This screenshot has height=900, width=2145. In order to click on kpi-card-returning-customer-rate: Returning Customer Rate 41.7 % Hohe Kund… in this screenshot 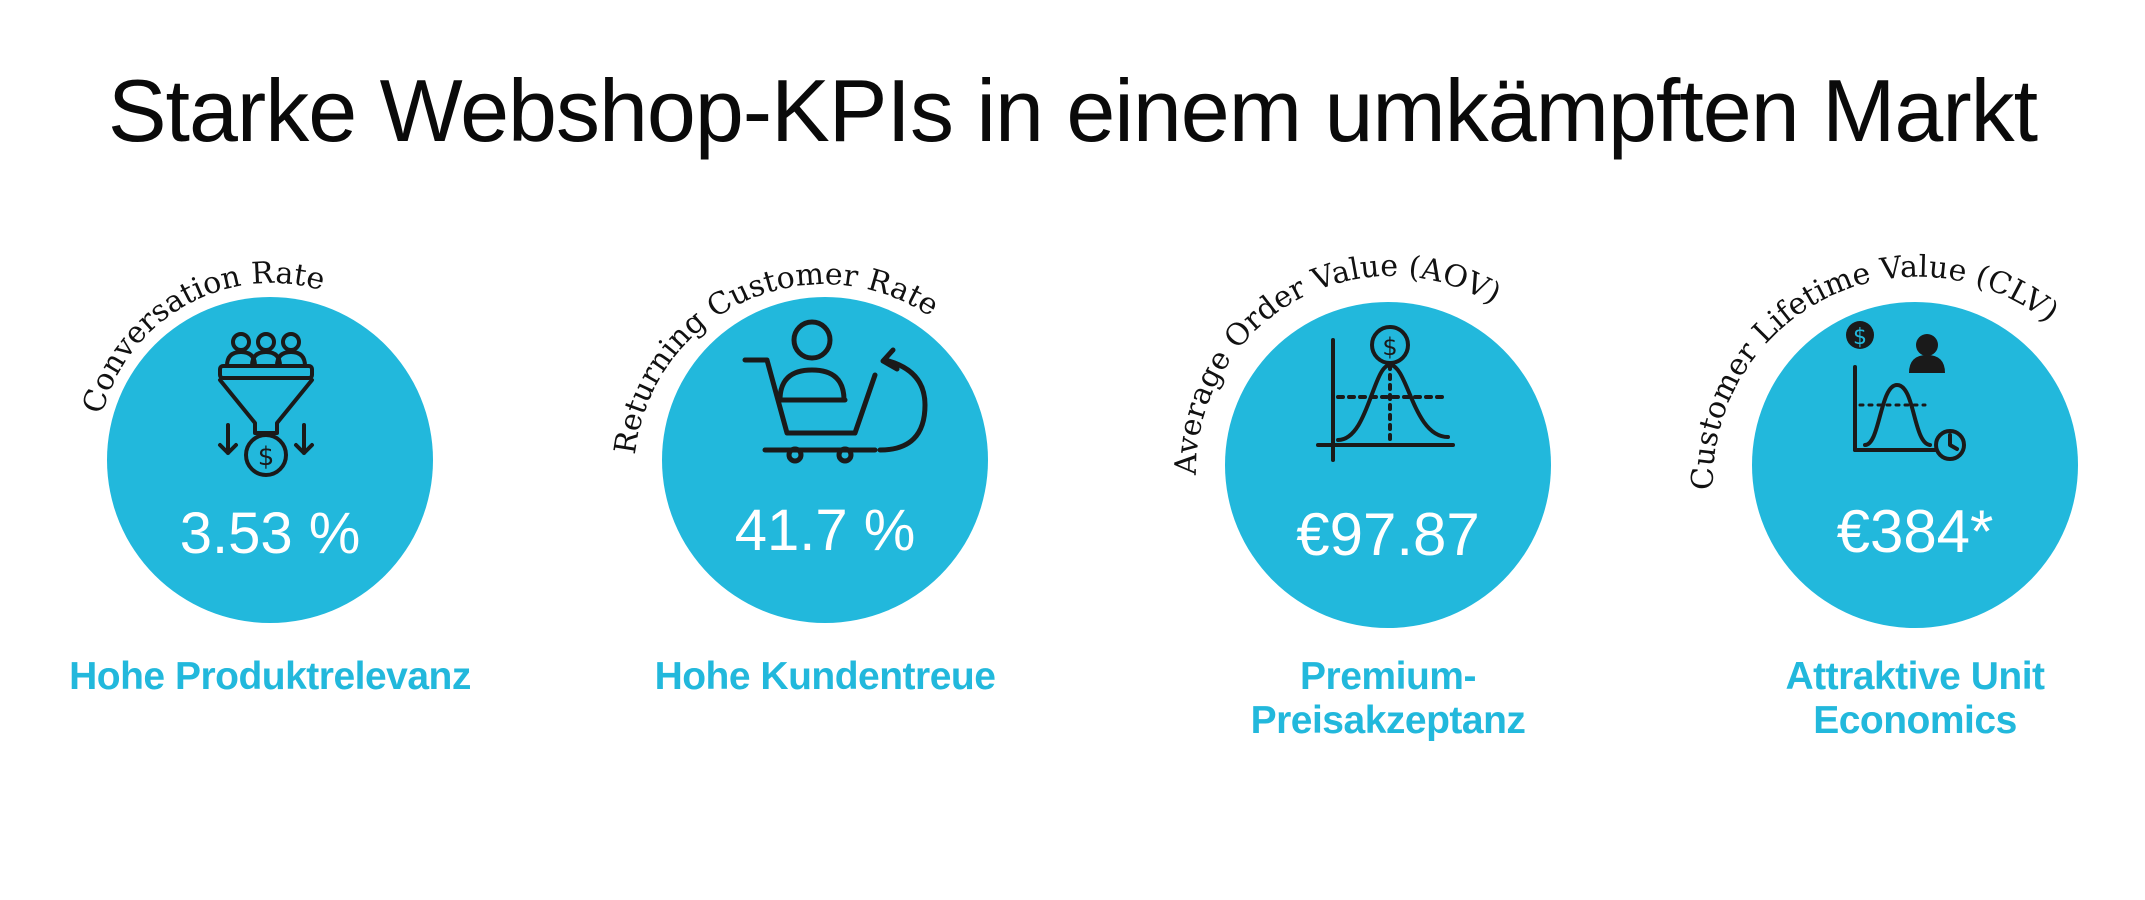, I will do `click(825, 515)`.